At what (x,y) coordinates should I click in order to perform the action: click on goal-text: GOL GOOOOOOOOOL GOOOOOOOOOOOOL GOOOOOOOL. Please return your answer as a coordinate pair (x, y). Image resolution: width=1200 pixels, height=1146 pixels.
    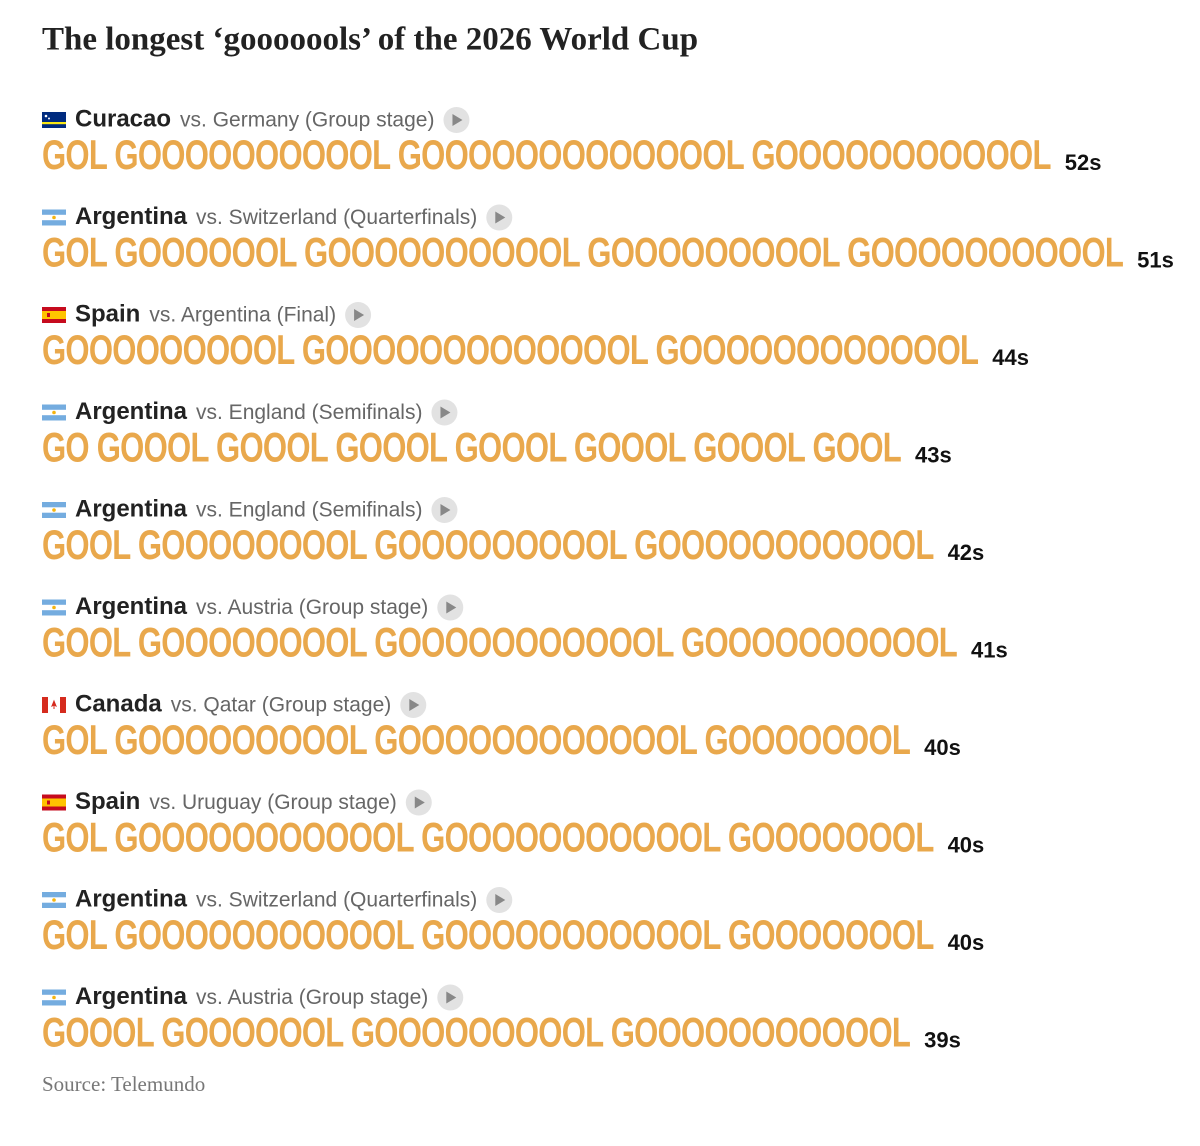
    Looking at the image, I should click on (476, 740).